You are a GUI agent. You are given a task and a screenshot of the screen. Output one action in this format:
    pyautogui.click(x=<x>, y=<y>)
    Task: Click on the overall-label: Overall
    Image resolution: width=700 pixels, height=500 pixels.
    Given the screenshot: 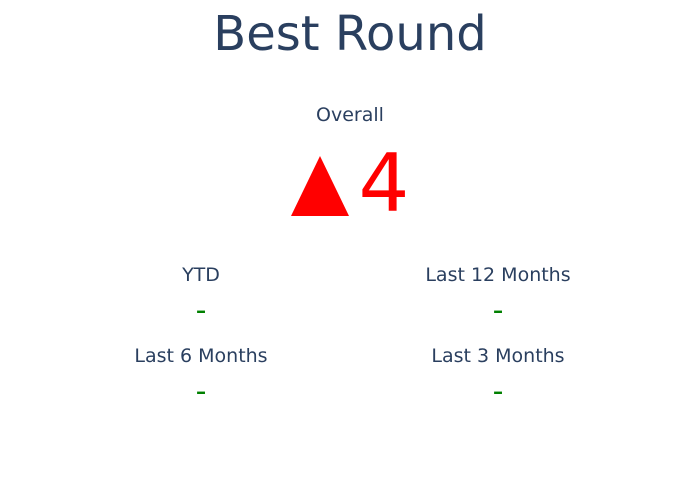 What is the action you would take?
    pyautogui.click(x=350, y=115)
    